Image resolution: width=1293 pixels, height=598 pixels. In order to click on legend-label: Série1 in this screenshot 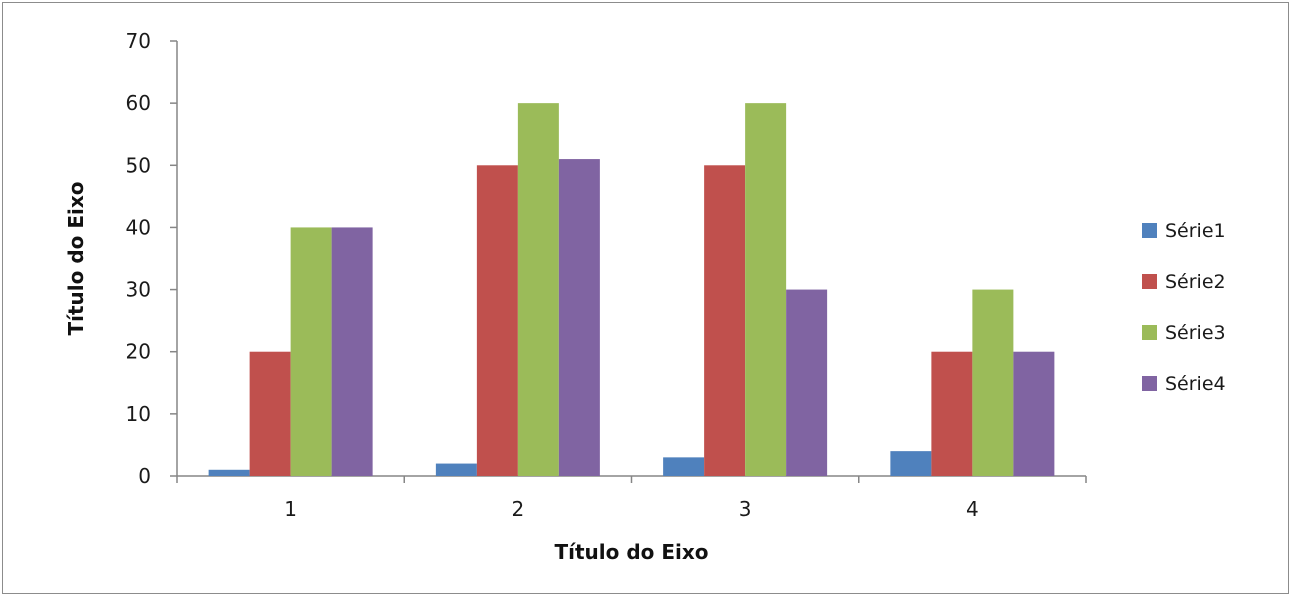, I will do `click(1195, 231)`.